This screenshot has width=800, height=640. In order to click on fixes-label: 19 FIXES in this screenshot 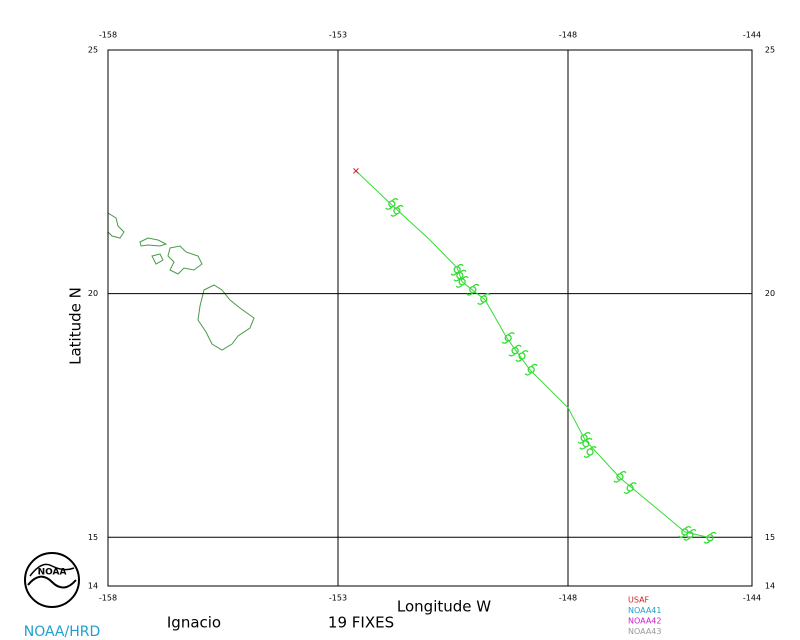, I will do `click(361, 623)`.